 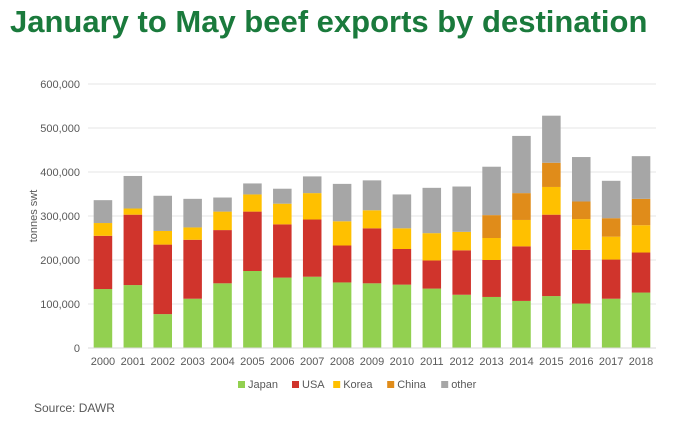 What do you see at coordinates (611, 199) in the screenshot?
I see `bar-segment-other-2017` at bounding box center [611, 199].